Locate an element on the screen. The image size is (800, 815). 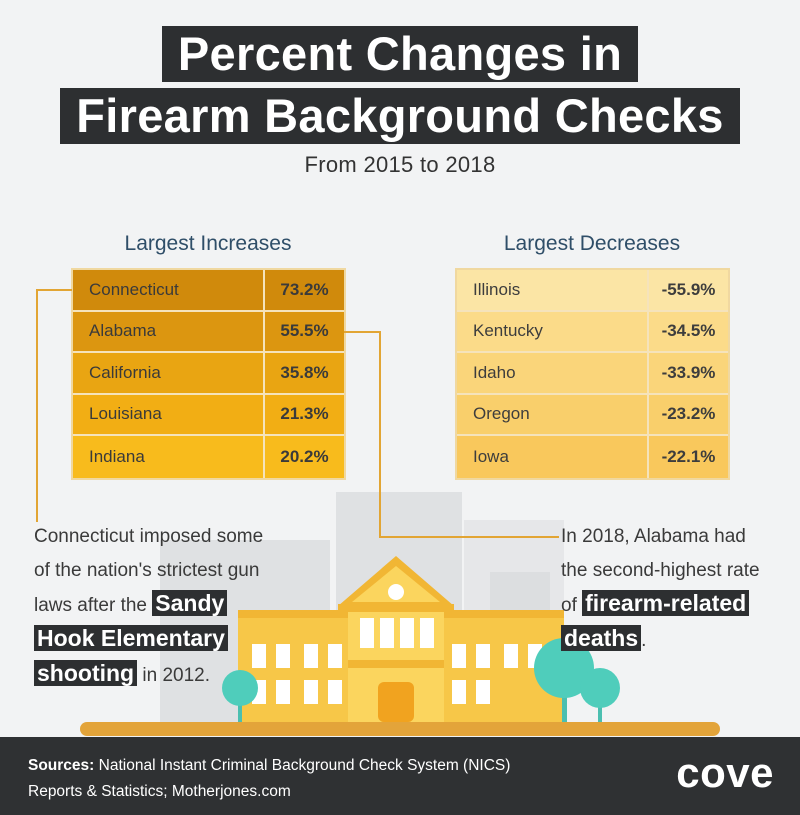
state-name: Louisiana is located at coordinates (169, 414).